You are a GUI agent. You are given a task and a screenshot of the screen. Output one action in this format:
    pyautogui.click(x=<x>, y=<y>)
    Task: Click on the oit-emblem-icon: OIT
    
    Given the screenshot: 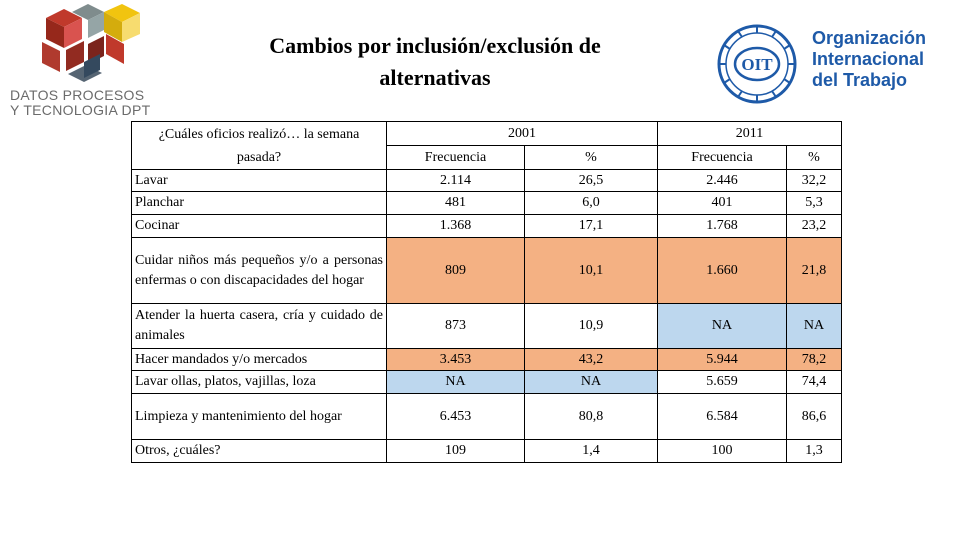 What is the action you would take?
    pyautogui.click(x=757, y=64)
    